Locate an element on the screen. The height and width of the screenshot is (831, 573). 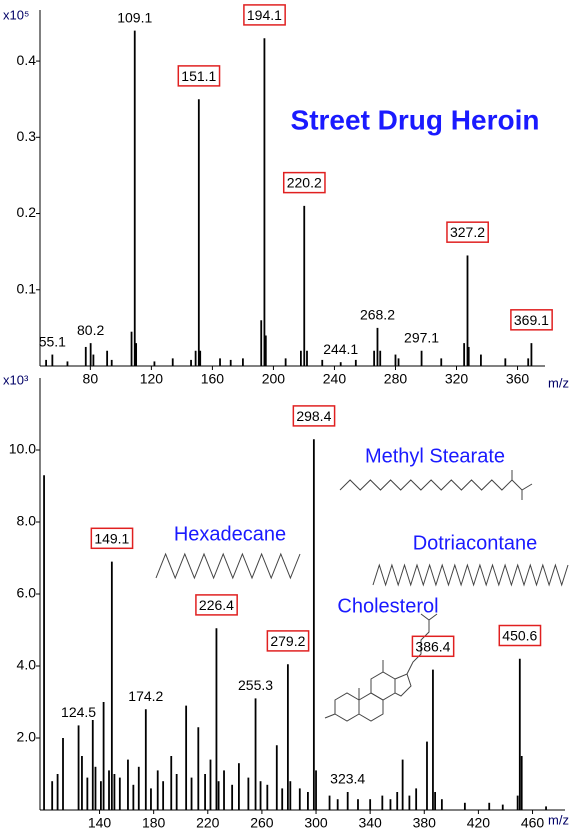
y-tick-label: 0.1 is located at coordinates (27, 288).